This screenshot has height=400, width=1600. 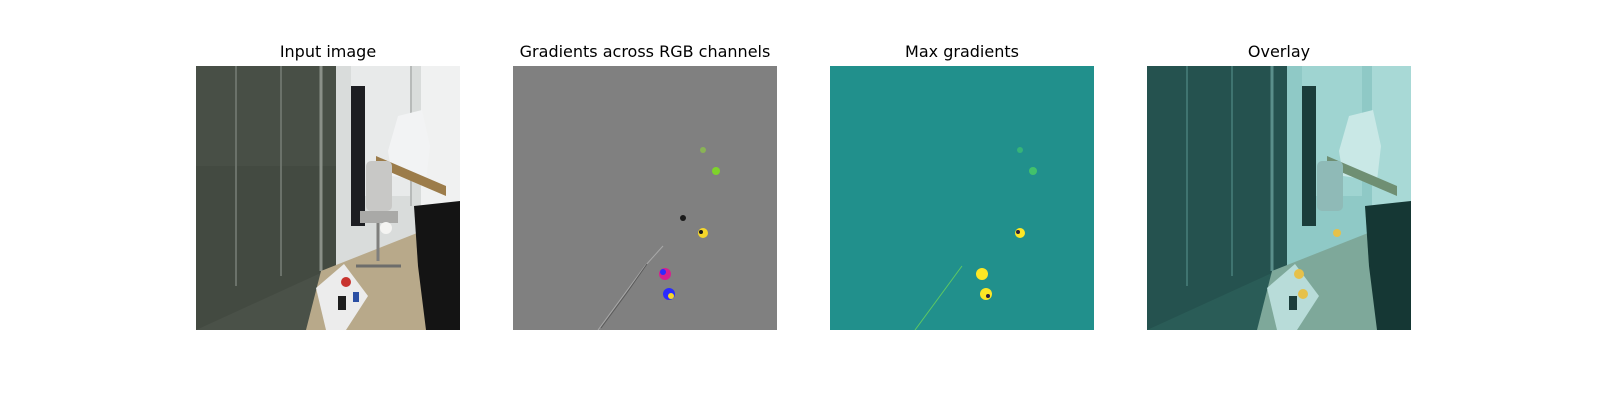 What do you see at coordinates (1279, 51) in the screenshot?
I see `panel-title: Overlay` at bounding box center [1279, 51].